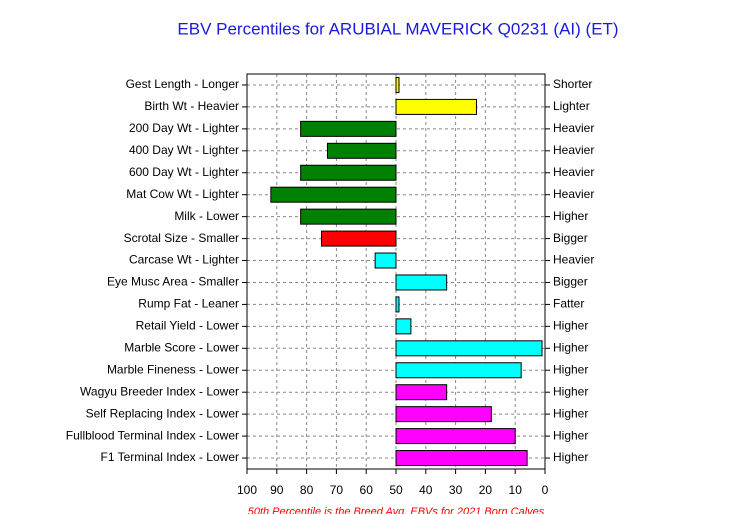 The width and height of the screenshot is (730, 514). What do you see at coordinates (572, 84) in the screenshot?
I see `right-label: Shorter` at bounding box center [572, 84].